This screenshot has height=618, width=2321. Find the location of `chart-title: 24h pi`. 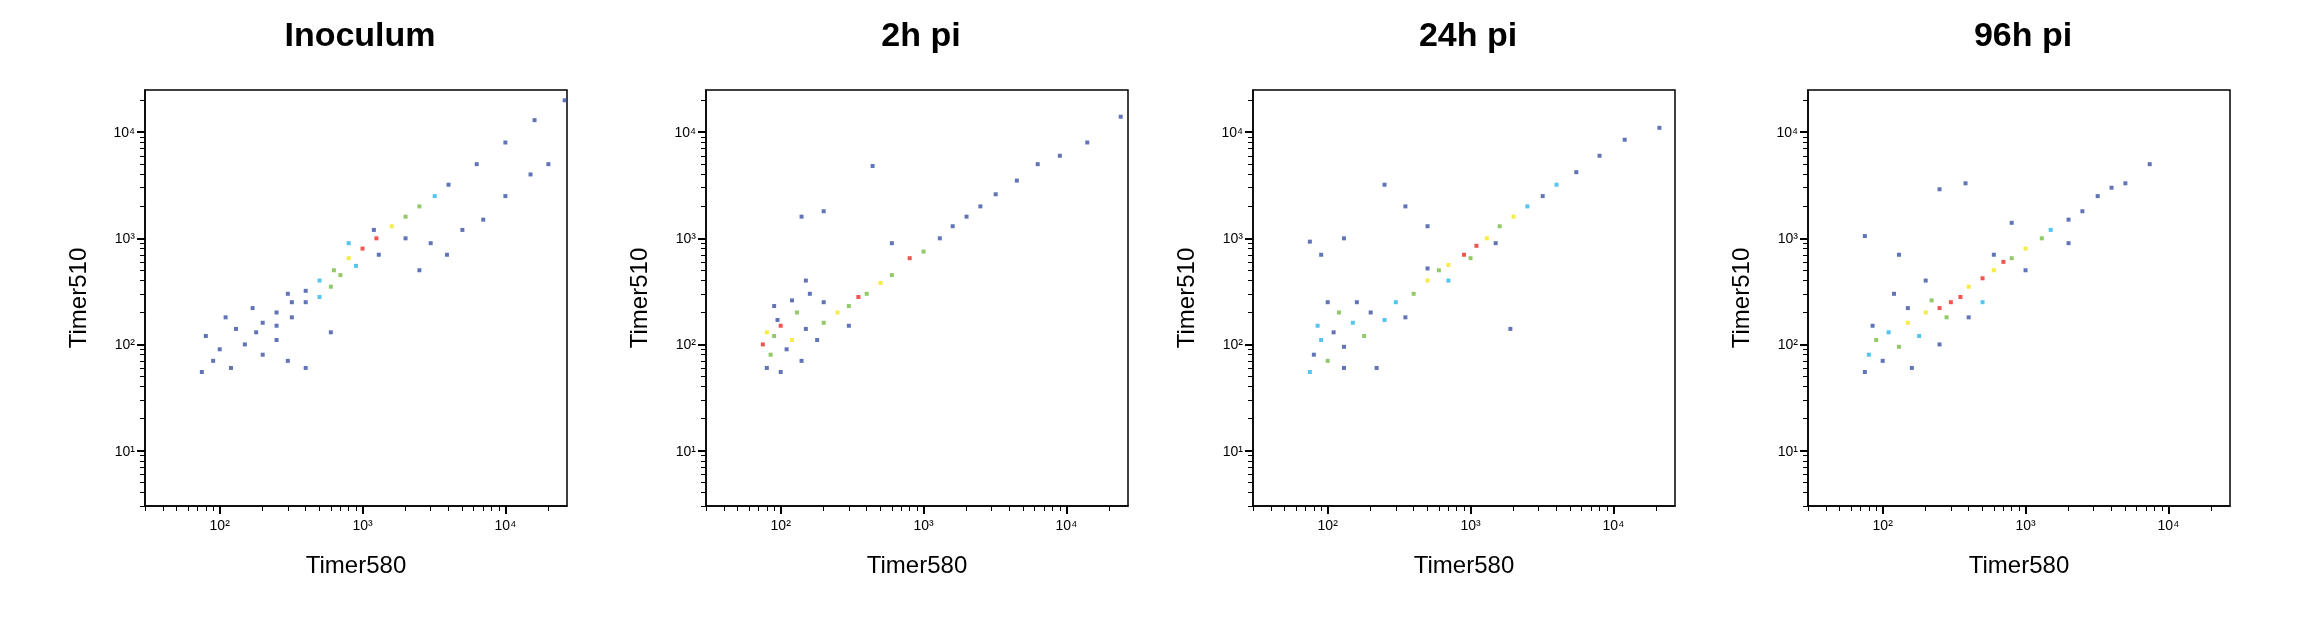

chart-title: 24h pi is located at coordinates (1468, 34).